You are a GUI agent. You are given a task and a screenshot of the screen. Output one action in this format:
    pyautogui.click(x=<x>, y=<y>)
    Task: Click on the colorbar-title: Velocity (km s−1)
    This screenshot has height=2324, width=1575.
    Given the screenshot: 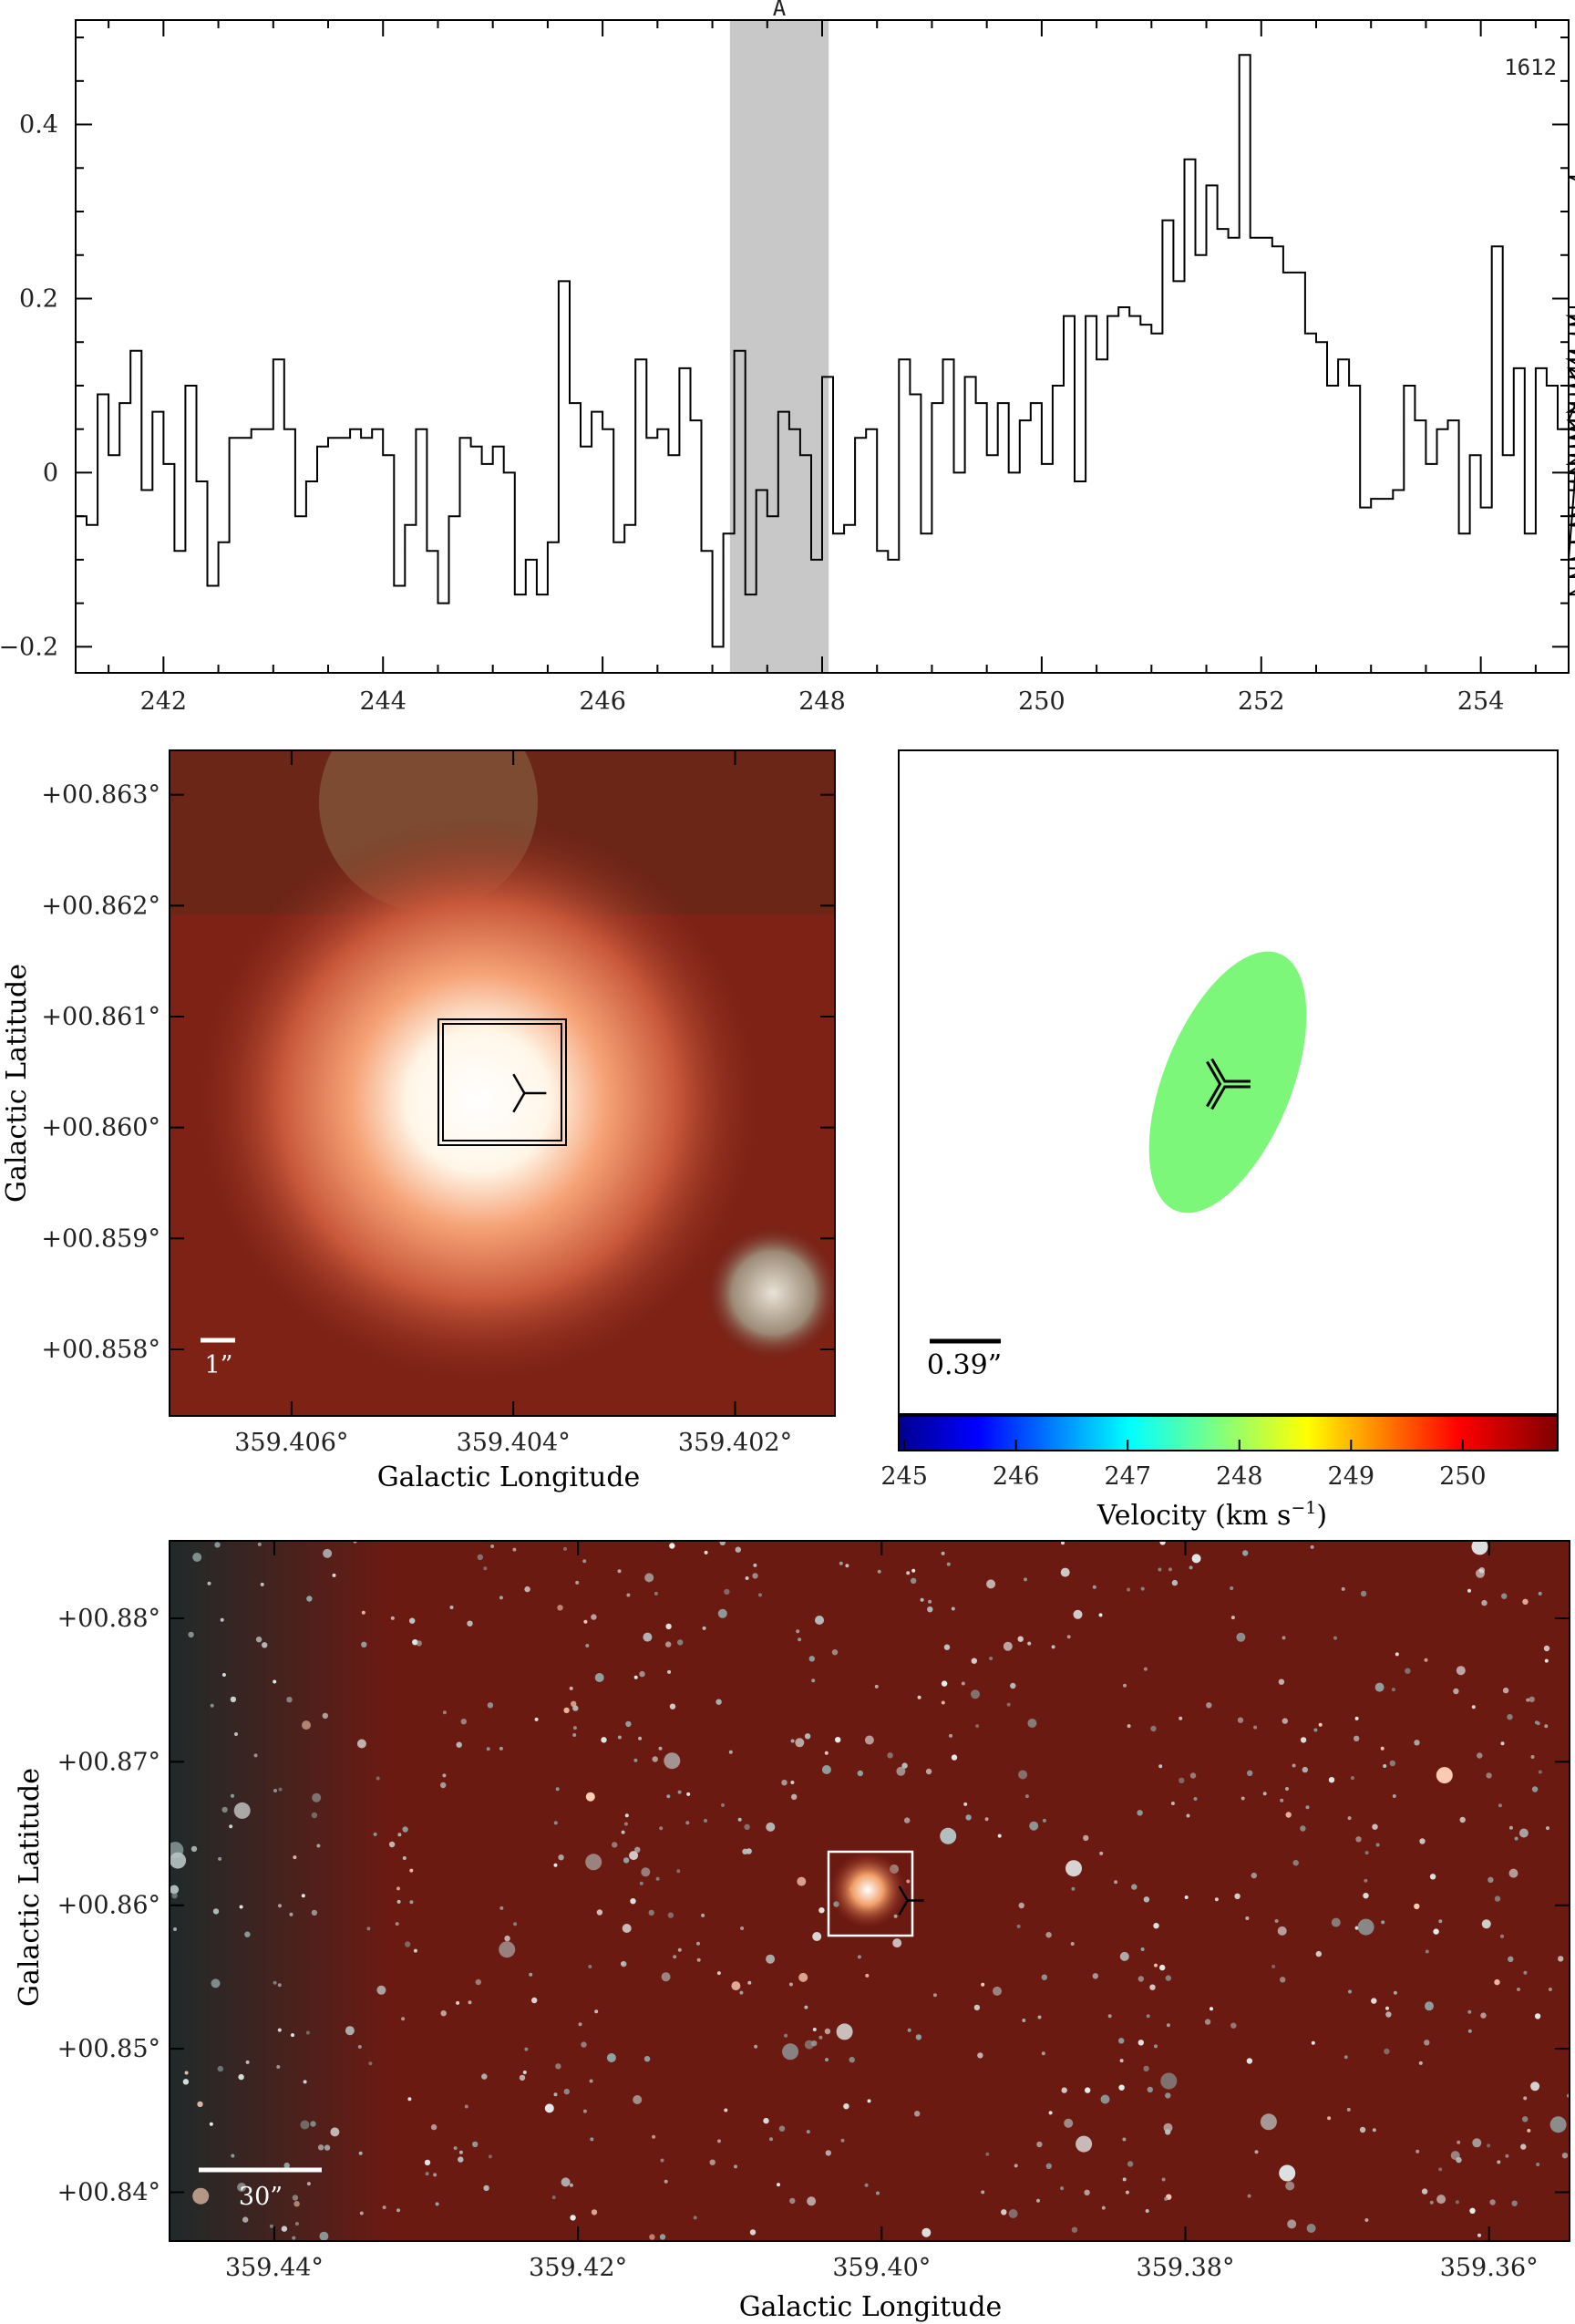 What is the action you would take?
    pyautogui.click(x=1212, y=1515)
    